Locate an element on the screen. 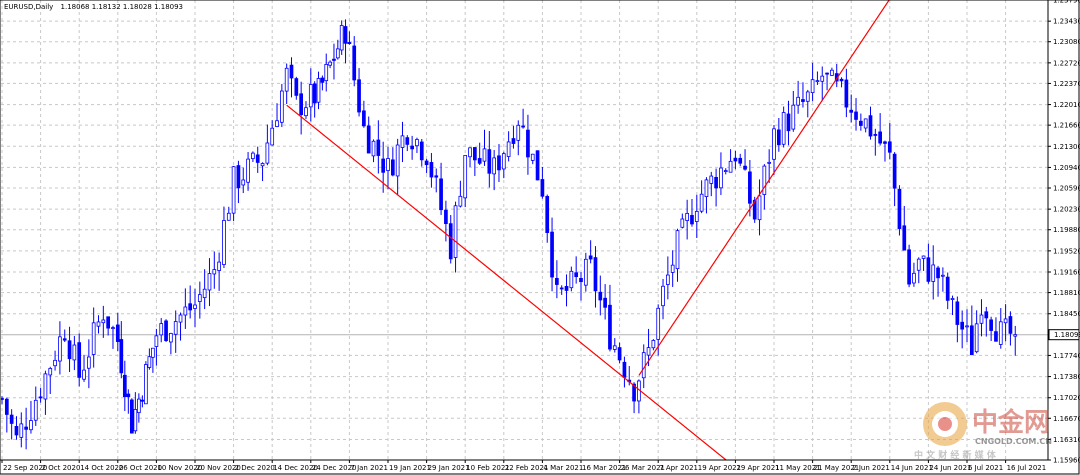 The width and height of the screenshot is (1080, 475). watermark-url: CNGOLD.COM.CN is located at coordinates (1013, 441).